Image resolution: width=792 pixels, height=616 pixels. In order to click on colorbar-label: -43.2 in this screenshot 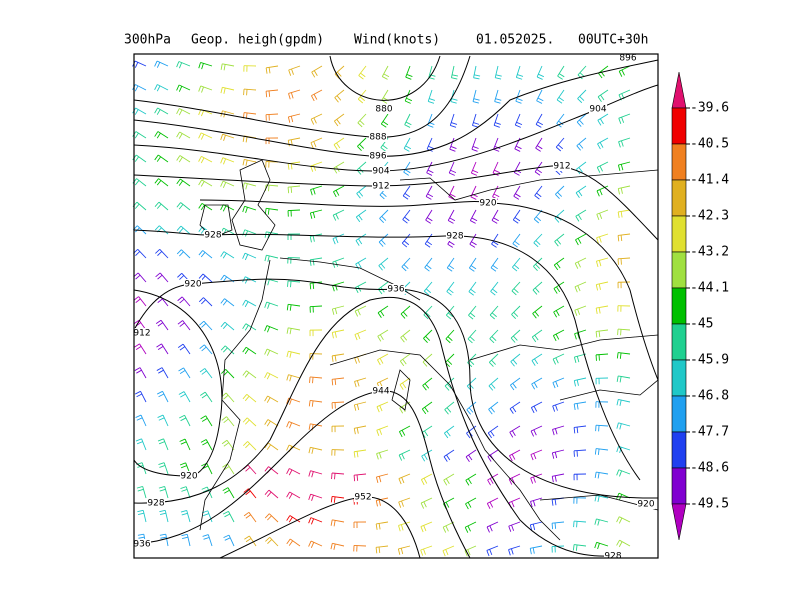, I will do `click(709, 252)`.